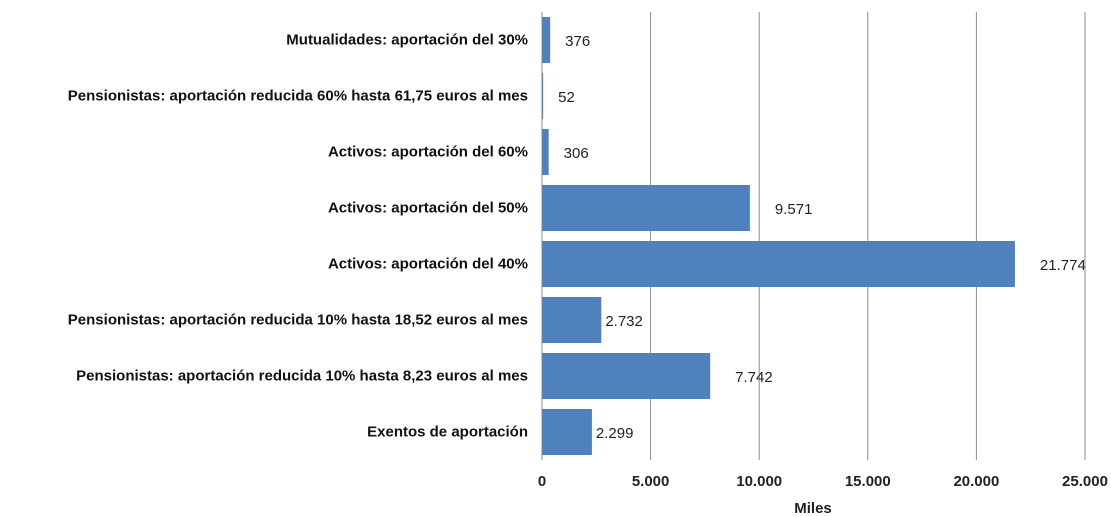 This screenshot has width=1111, height=517. Describe the element at coordinates (624, 321) in the screenshot. I see `data-label: 2.732` at that location.